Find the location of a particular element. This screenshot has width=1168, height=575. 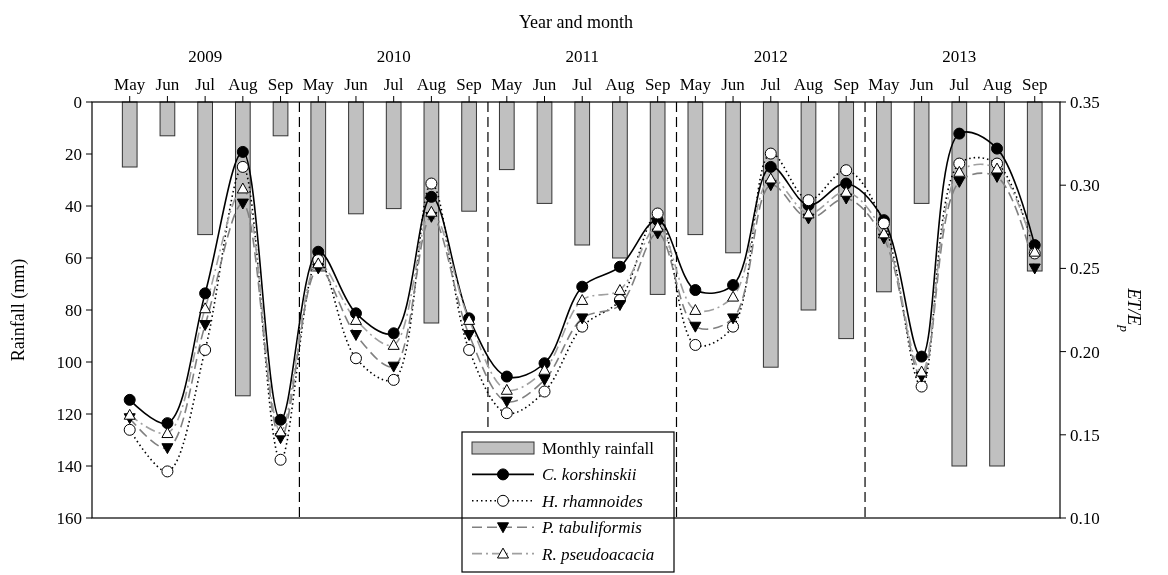

y-tick-label: 20 is located at coordinates (73, 154).